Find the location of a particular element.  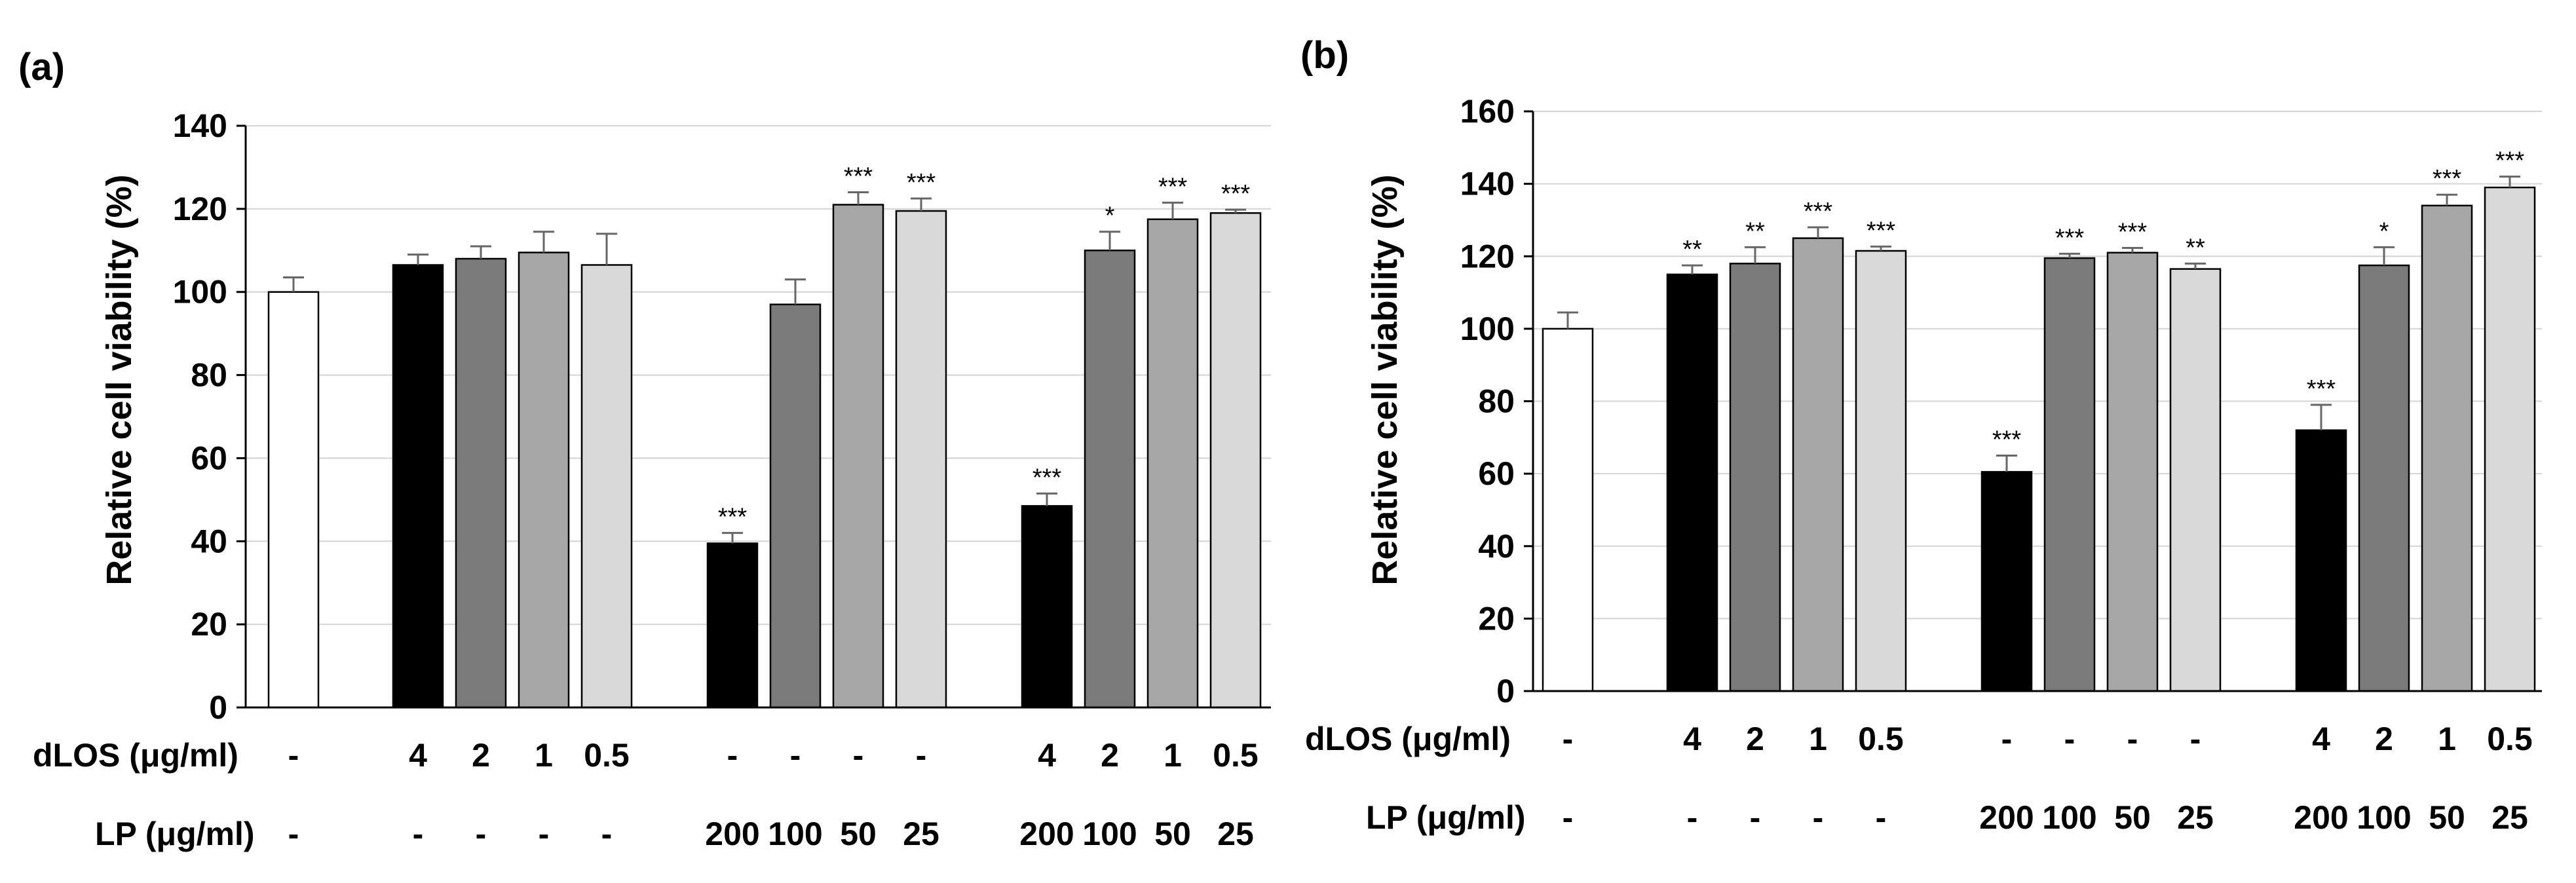

panel-b-ytick-label: 60 is located at coordinates (1496, 474).